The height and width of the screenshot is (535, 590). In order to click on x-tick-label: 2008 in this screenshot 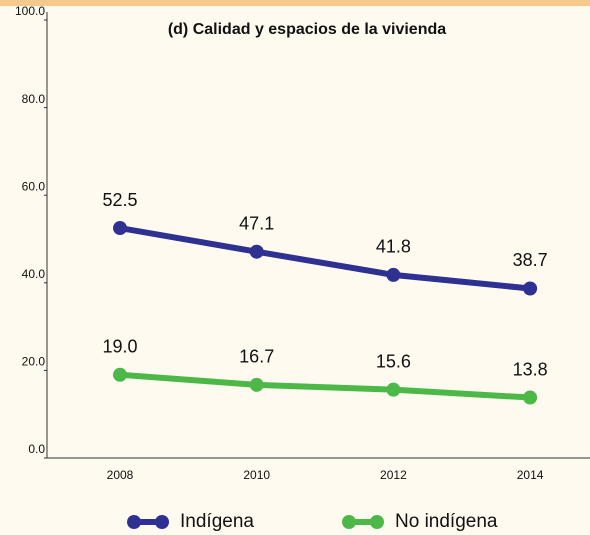, I will do `click(120, 475)`.